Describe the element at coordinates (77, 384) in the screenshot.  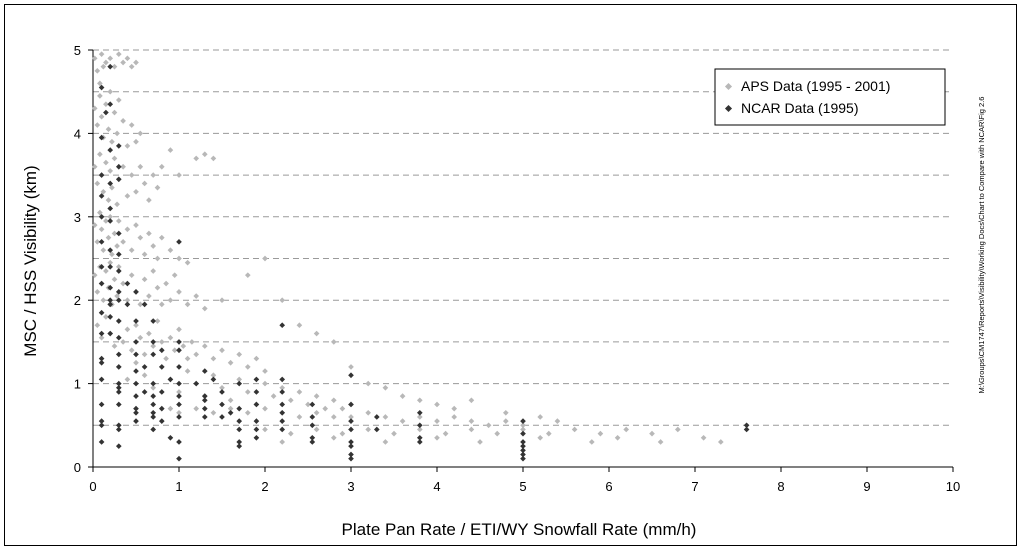
I see `y-tick-label: 1` at that location.